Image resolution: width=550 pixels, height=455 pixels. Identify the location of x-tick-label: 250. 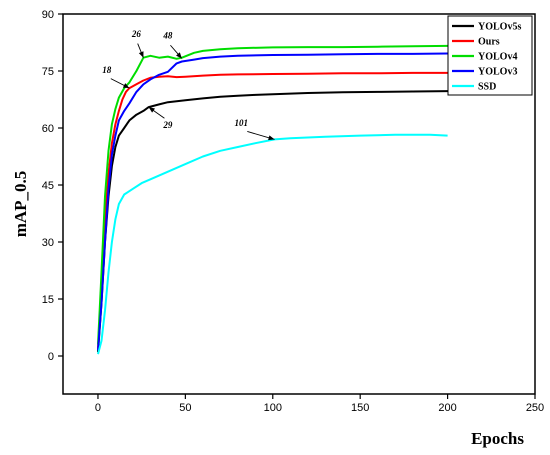
(535, 408).